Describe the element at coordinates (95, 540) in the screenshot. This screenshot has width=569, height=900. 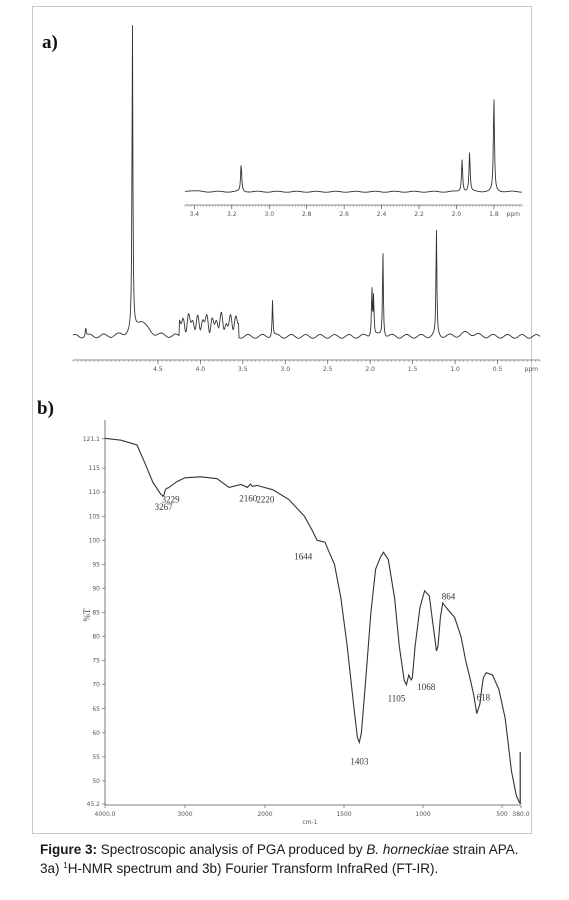
I see `ir-y-tick-label: 100` at that location.